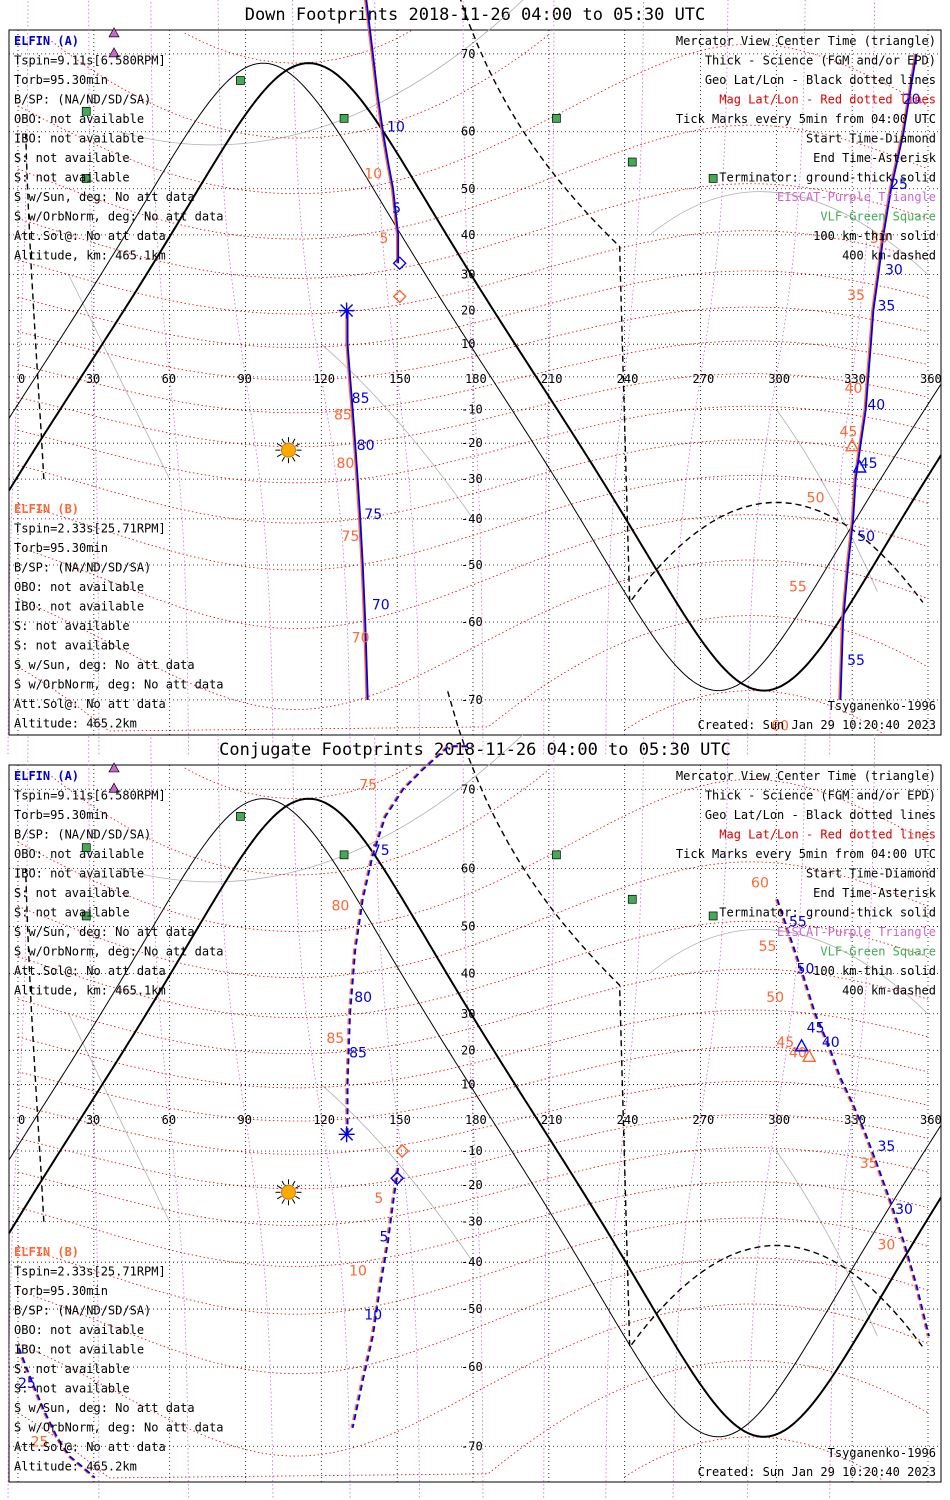 The image size is (950, 1500). I want to click on lon-label: 150, so click(400, 1120).